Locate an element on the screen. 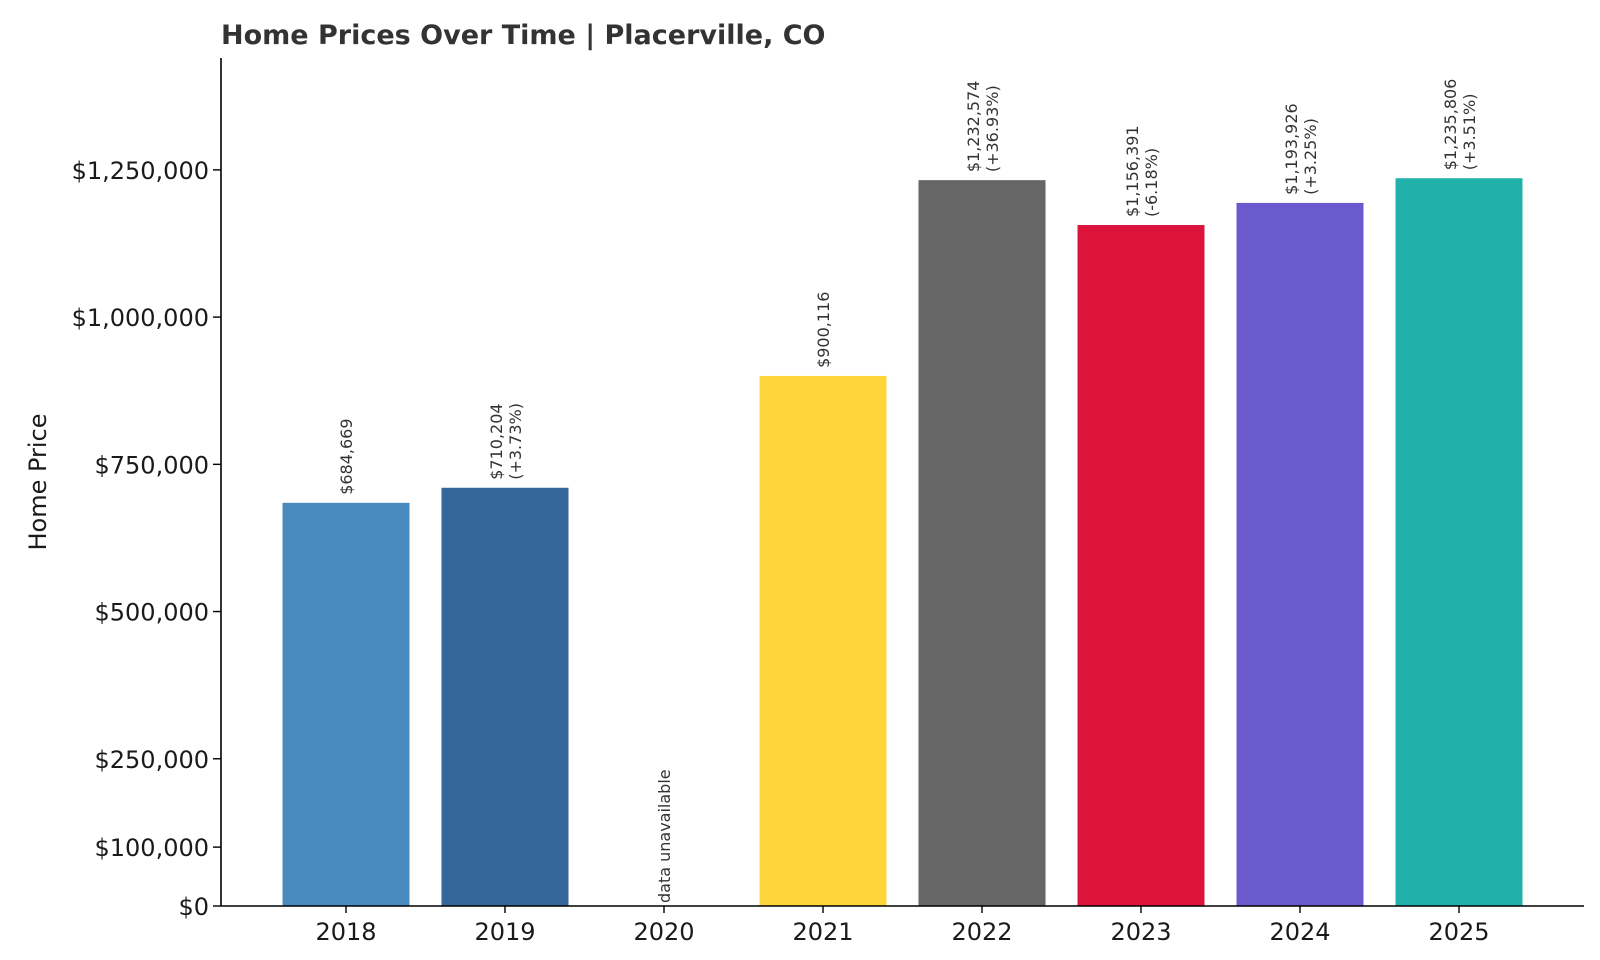 This screenshot has width=1600, height=960. value-label: $684,669 is located at coordinates (346, 456).